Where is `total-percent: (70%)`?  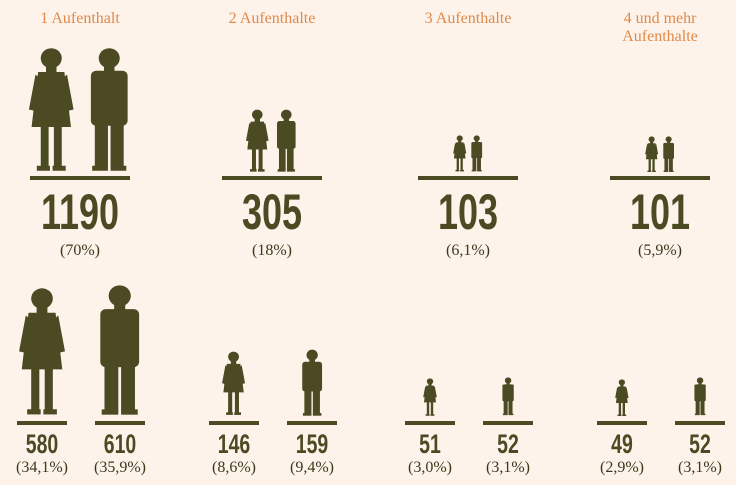
total-percent: (70%) is located at coordinates (80, 250).